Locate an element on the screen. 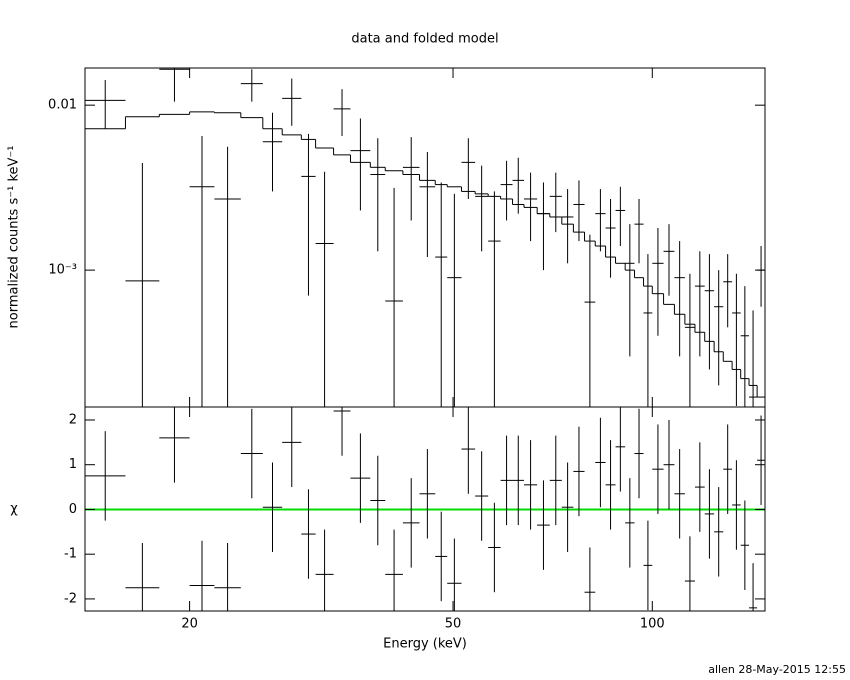 This screenshot has width=850, height=680. x-axis-label: Energy (keV) is located at coordinates (425, 644).